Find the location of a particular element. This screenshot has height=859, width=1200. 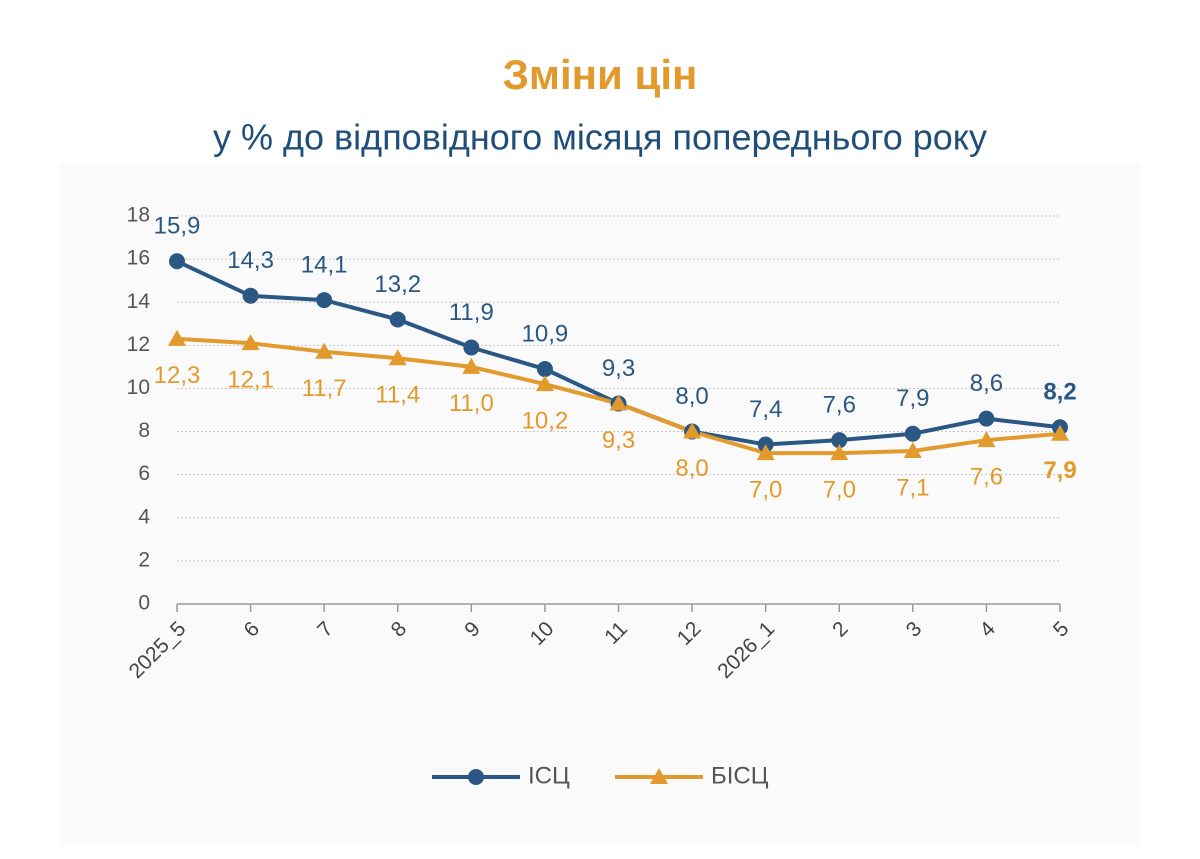

y-tick-label: 14 is located at coordinates (139, 301).